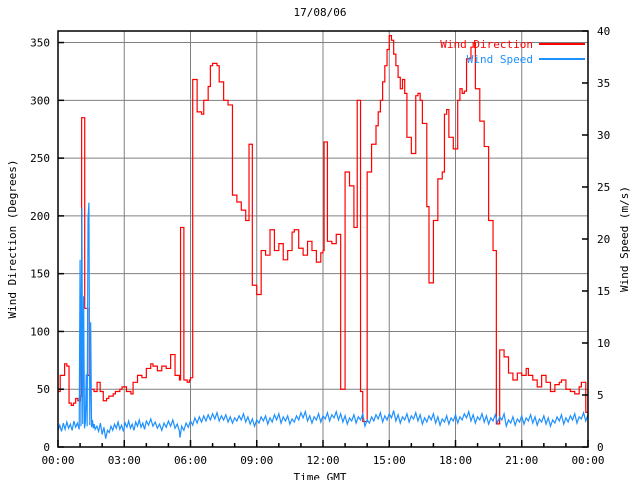 This screenshot has width=640, height=480. What do you see at coordinates (603, 291) in the screenshot?
I see `y2-tick-label: 15` at bounding box center [603, 291].